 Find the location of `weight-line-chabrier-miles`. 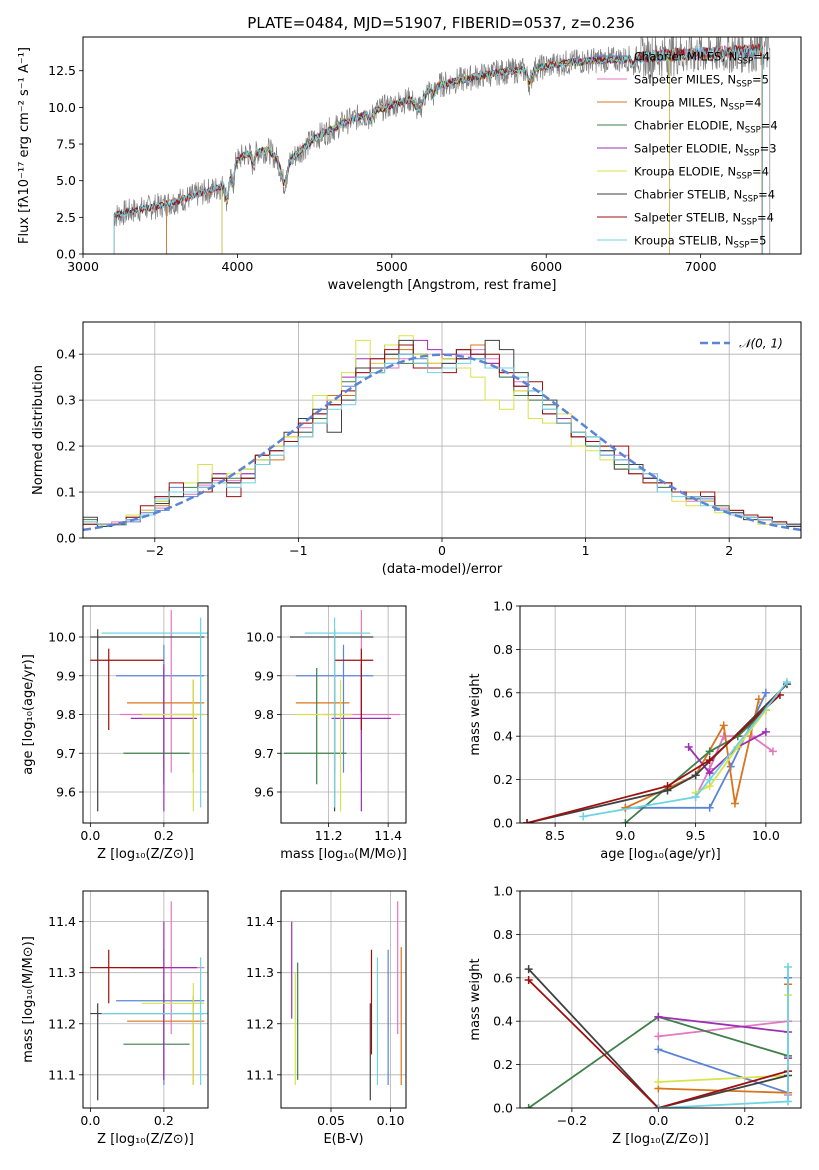

weight-line-chabrier-miles is located at coordinates (723, 1036).